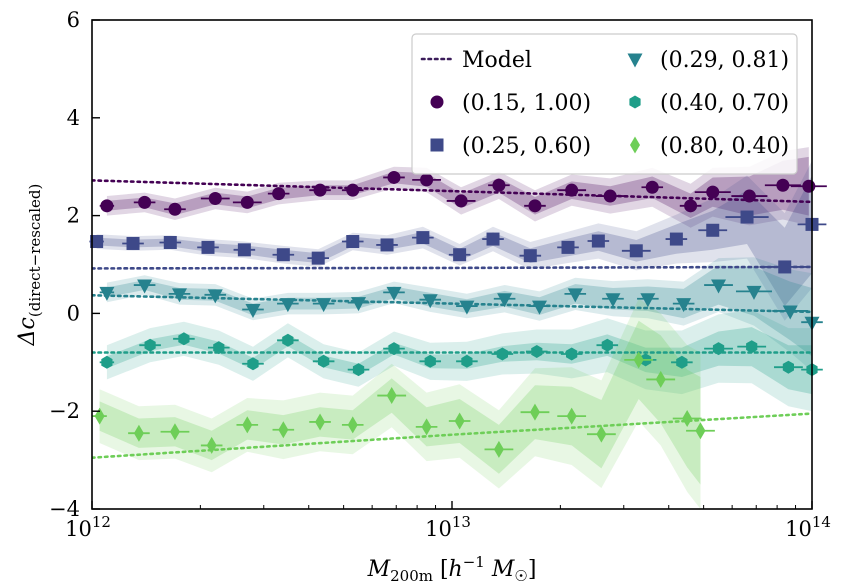 This screenshot has height=588, width=847. I want to click on y-tick-label-5: 6, so click(73, 20).